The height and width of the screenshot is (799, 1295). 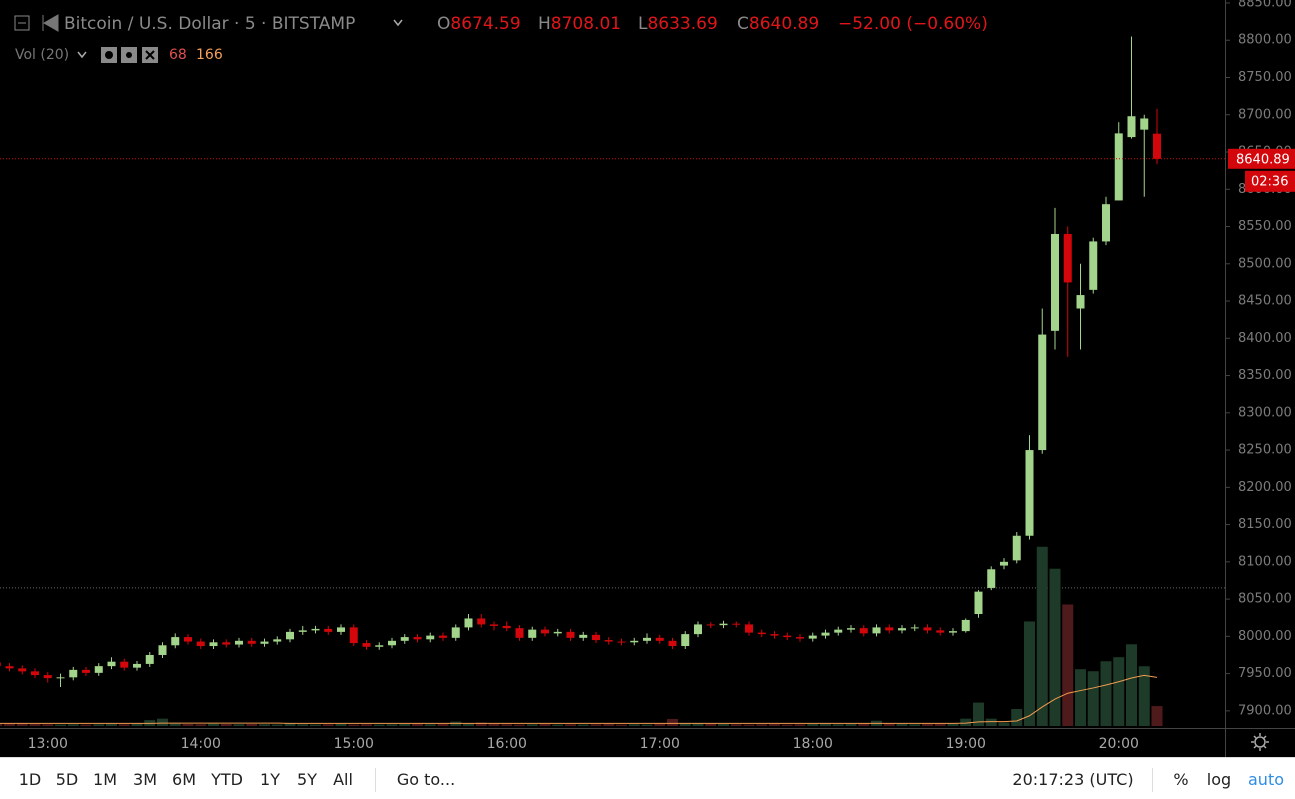 What do you see at coordinates (1073, 779) in the screenshot?
I see `clock: 20:17:23 (UTC)` at bounding box center [1073, 779].